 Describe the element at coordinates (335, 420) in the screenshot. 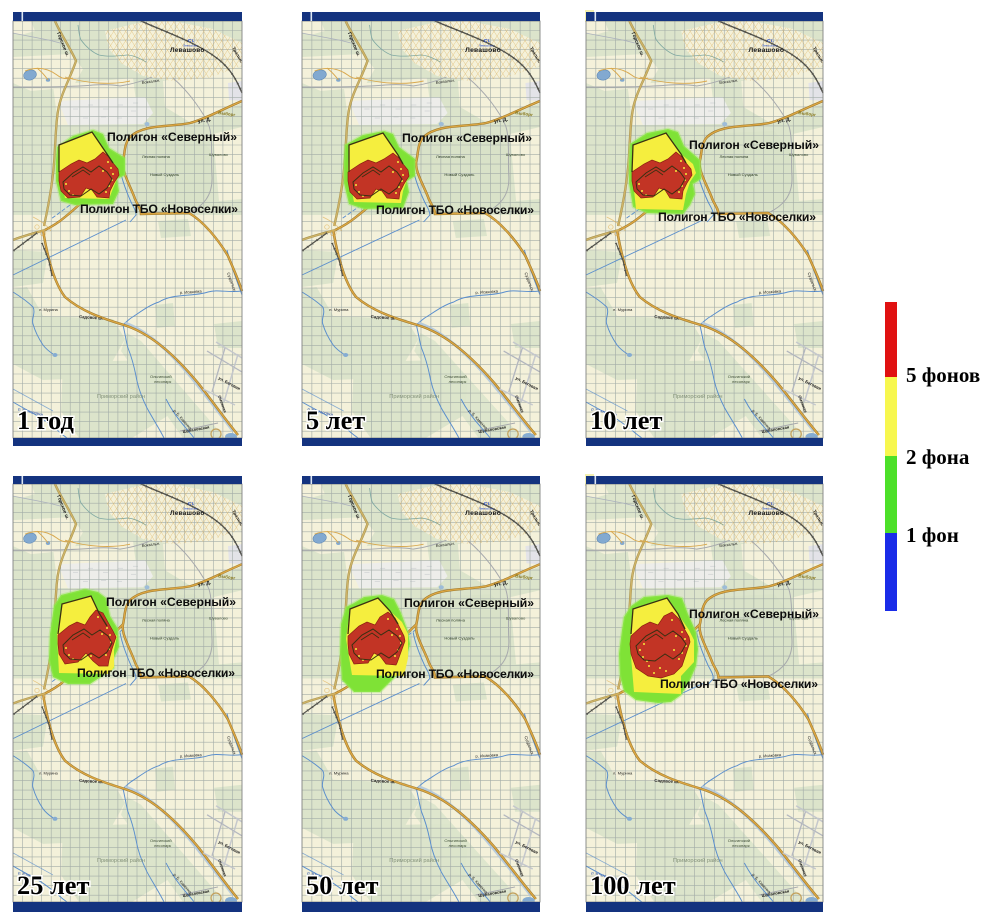

I see `svg-text: 5 лет` at that location.